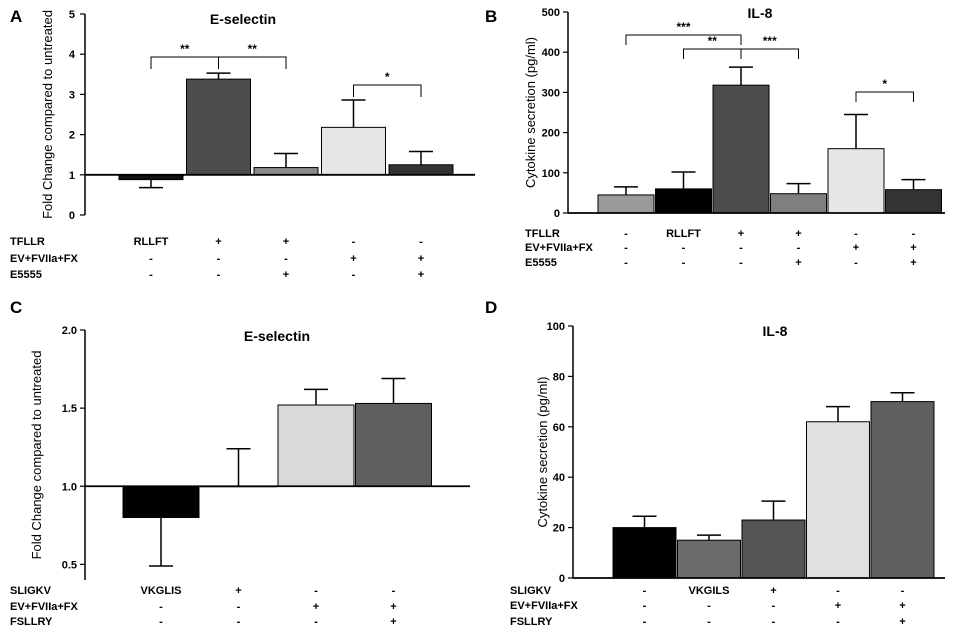 The height and width of the screenshot is (632, 973). Describe the element at coordinates (709, 591) in the screenshot. I see `table-cell: VKGILS` at that location.